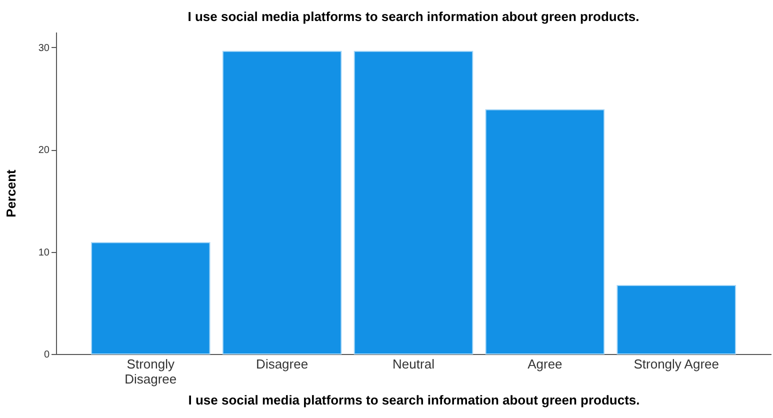  I want to click on x-tick-label: Disagree, so click(282, 364).